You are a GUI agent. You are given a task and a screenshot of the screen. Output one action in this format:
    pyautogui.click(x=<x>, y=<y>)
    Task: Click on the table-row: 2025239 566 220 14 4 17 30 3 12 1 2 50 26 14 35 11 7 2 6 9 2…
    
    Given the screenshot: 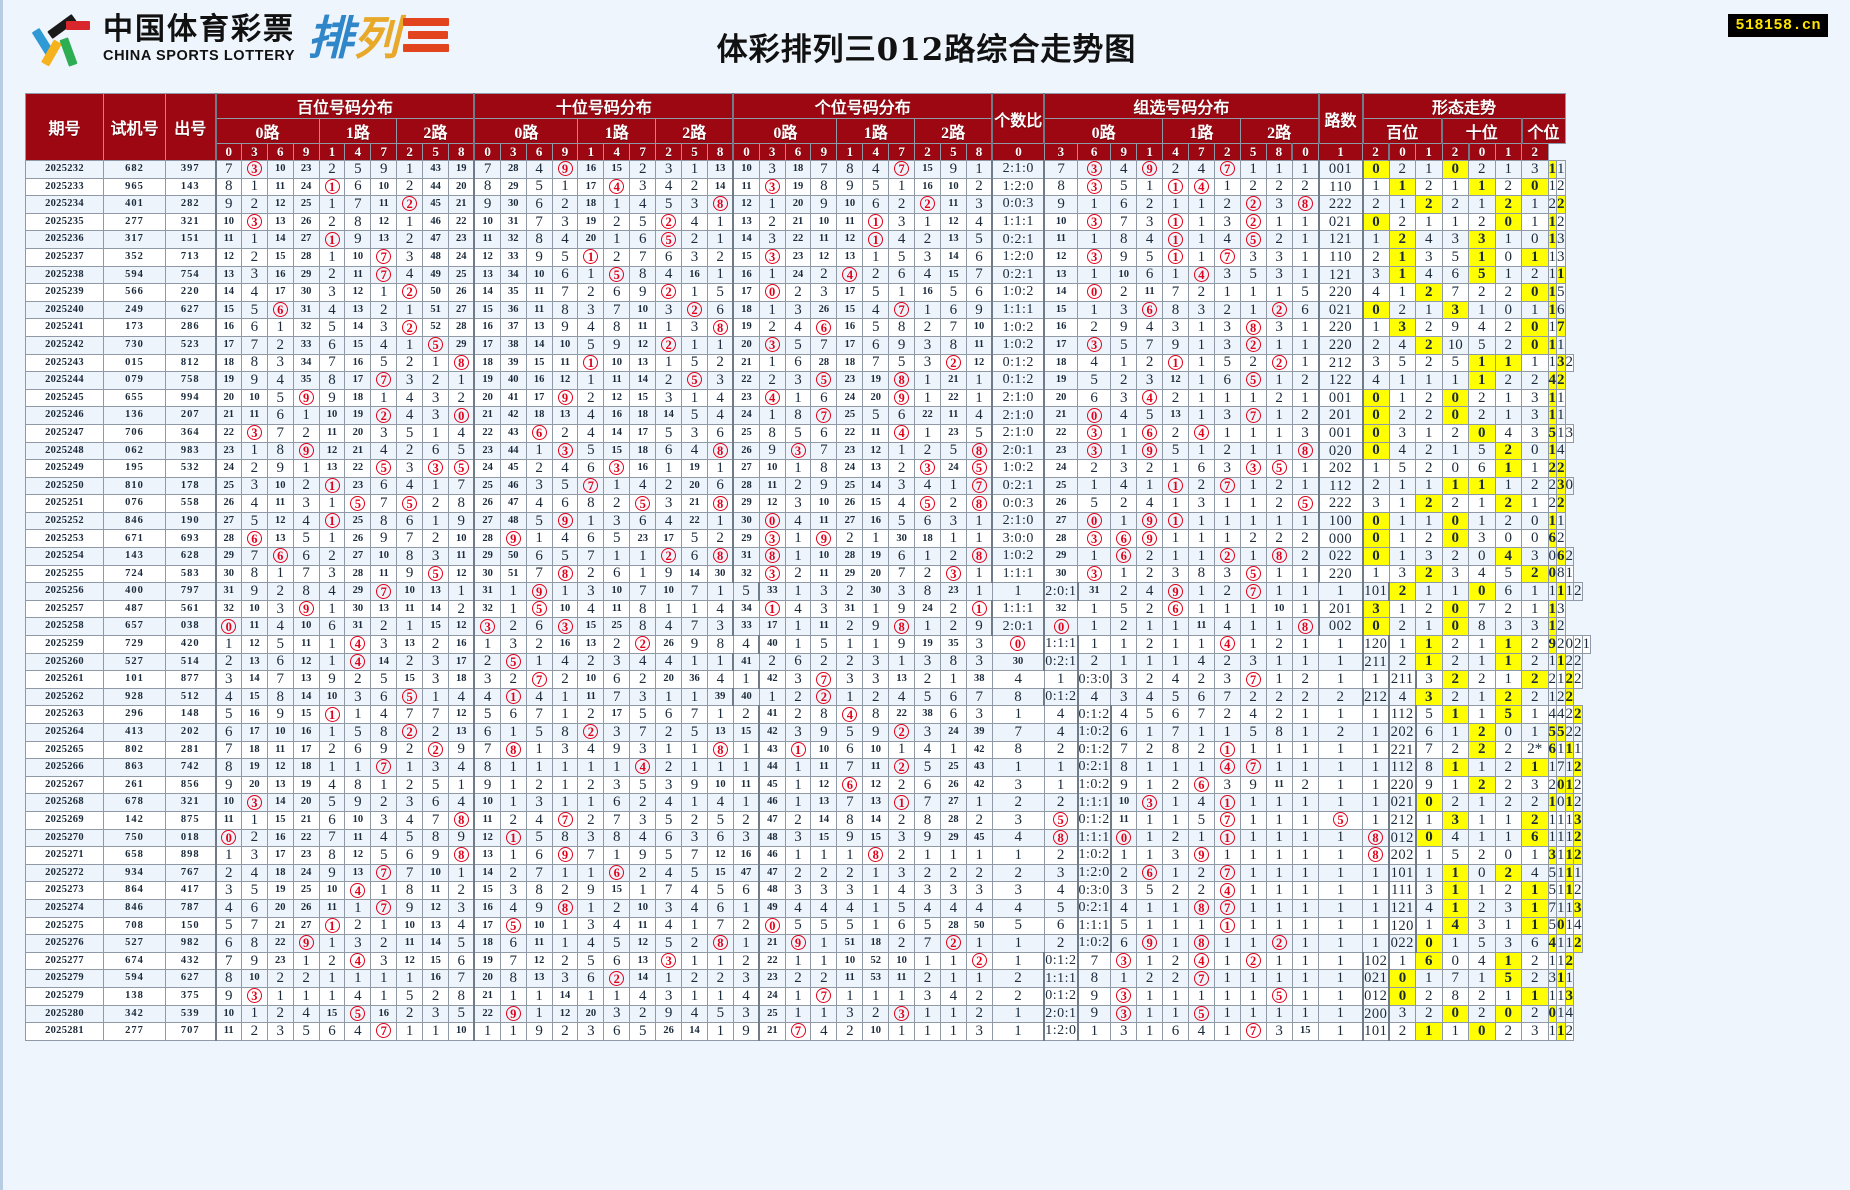 What is the action you would take?
    pyautogui.click(x=808, y=292)
    